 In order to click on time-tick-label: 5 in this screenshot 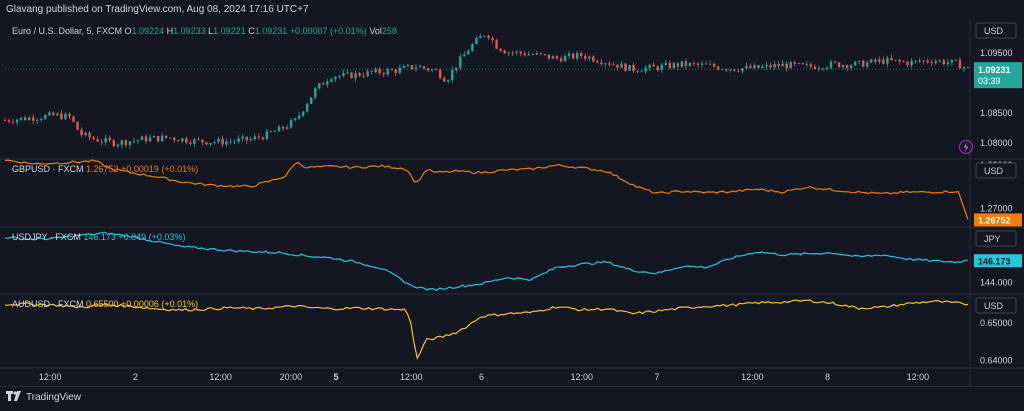, I will do `click(336, 377)`.